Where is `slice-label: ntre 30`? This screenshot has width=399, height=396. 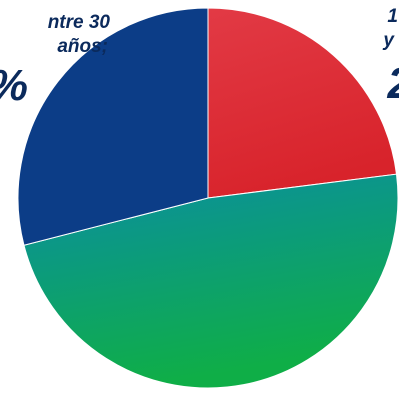 slice-label: ntre 30 is located at coordinates (79, 22).